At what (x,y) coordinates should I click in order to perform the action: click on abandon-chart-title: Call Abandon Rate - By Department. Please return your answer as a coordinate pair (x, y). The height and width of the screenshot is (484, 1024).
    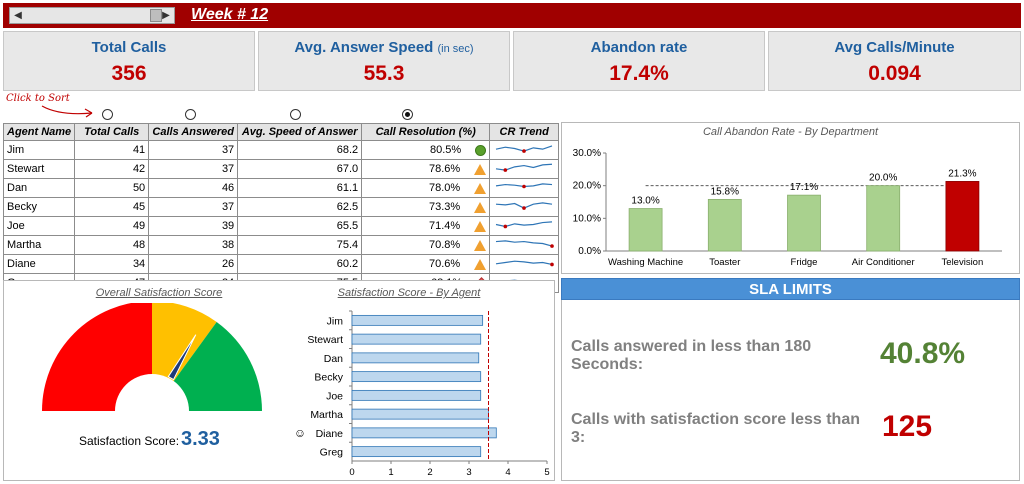
    Looking at the image, I should click on (790, 132).